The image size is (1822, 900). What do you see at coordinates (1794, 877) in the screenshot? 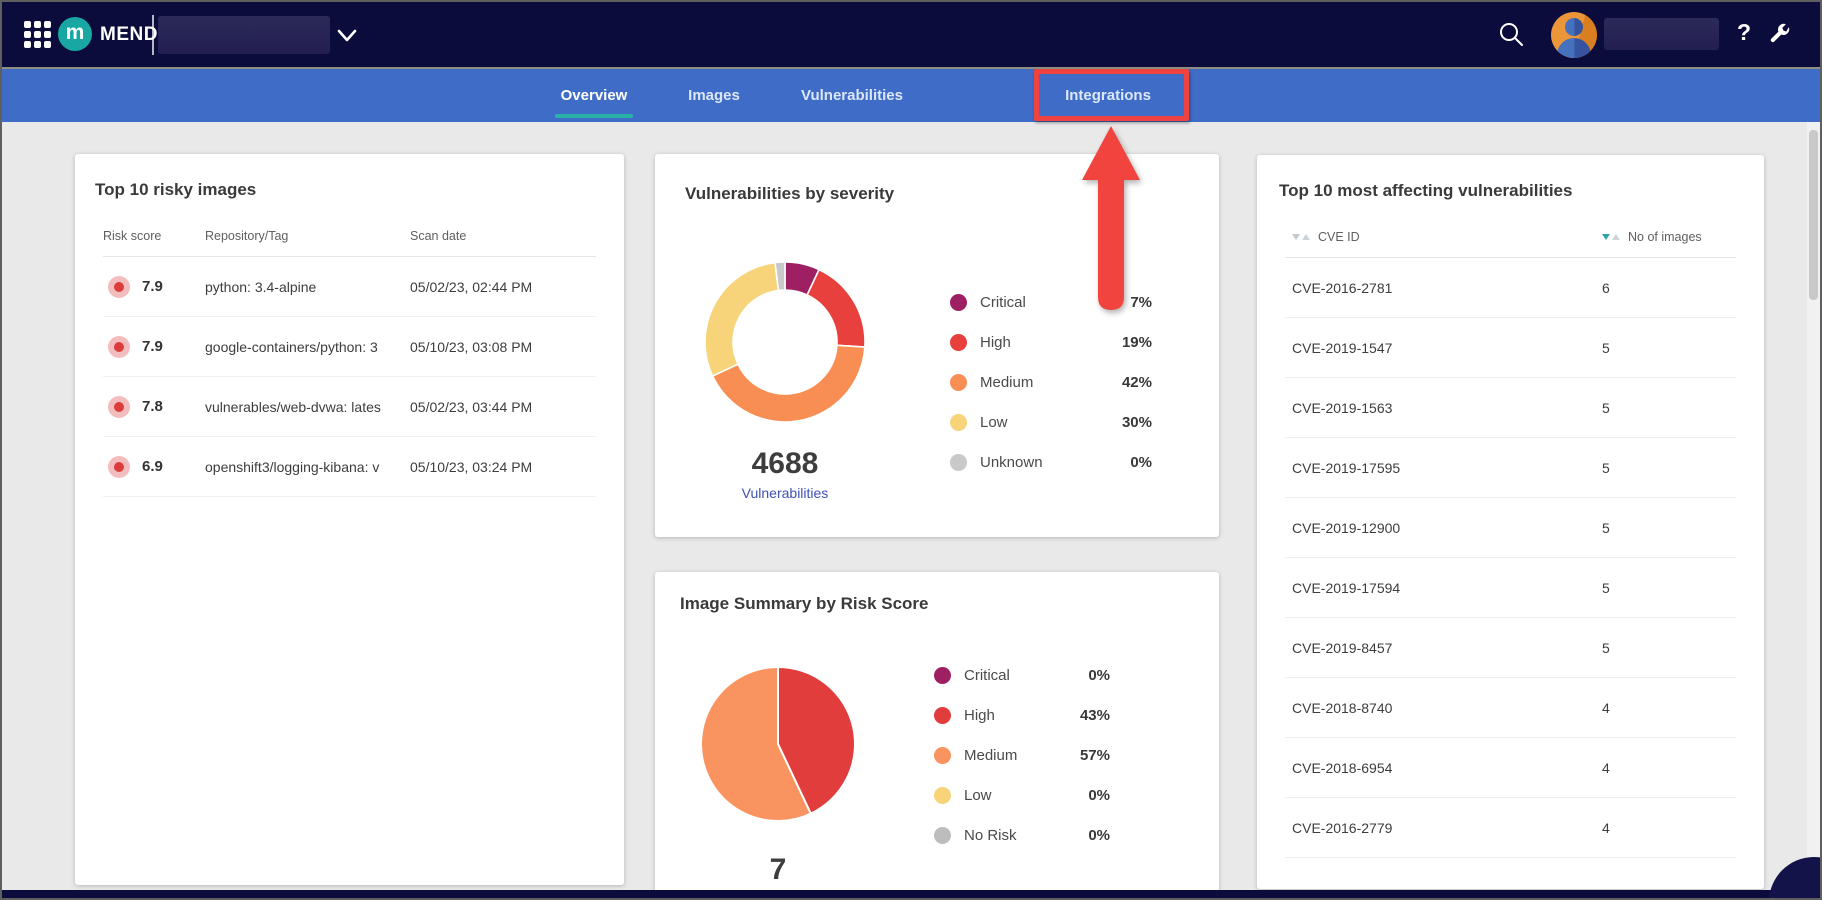
I see `chat-widget-button` at bounding box center [1794, 877].